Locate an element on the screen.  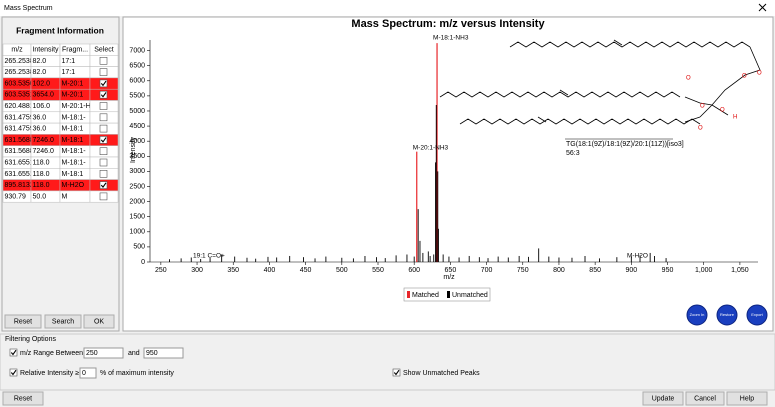
chain is located at coordinates (580, 121).